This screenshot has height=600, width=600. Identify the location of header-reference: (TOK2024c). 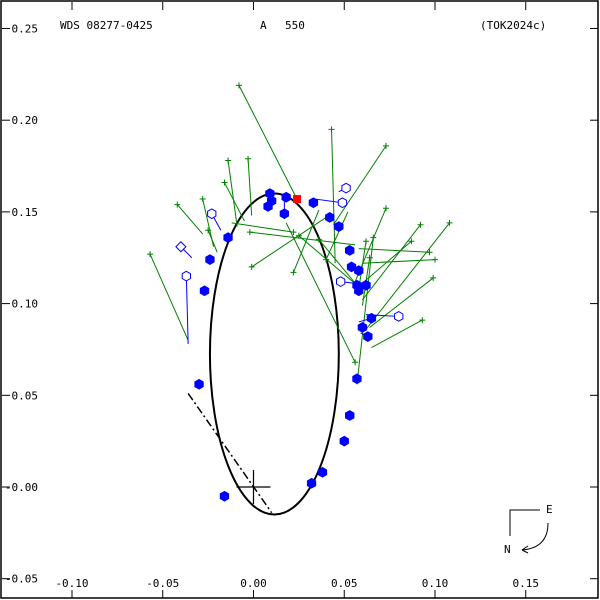
(513, 25).